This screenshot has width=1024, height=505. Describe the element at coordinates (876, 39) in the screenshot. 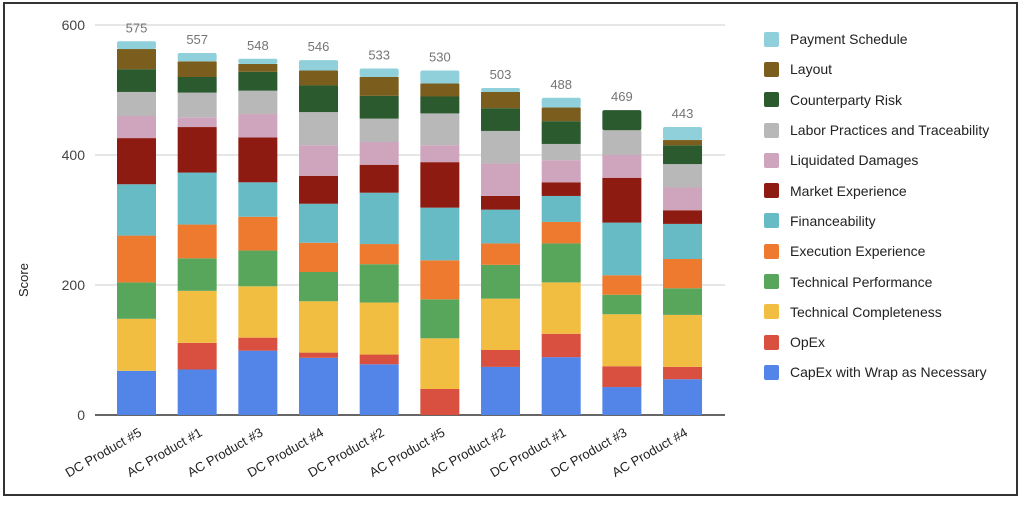

I see `legend-item: Payment Schedule` at that location.